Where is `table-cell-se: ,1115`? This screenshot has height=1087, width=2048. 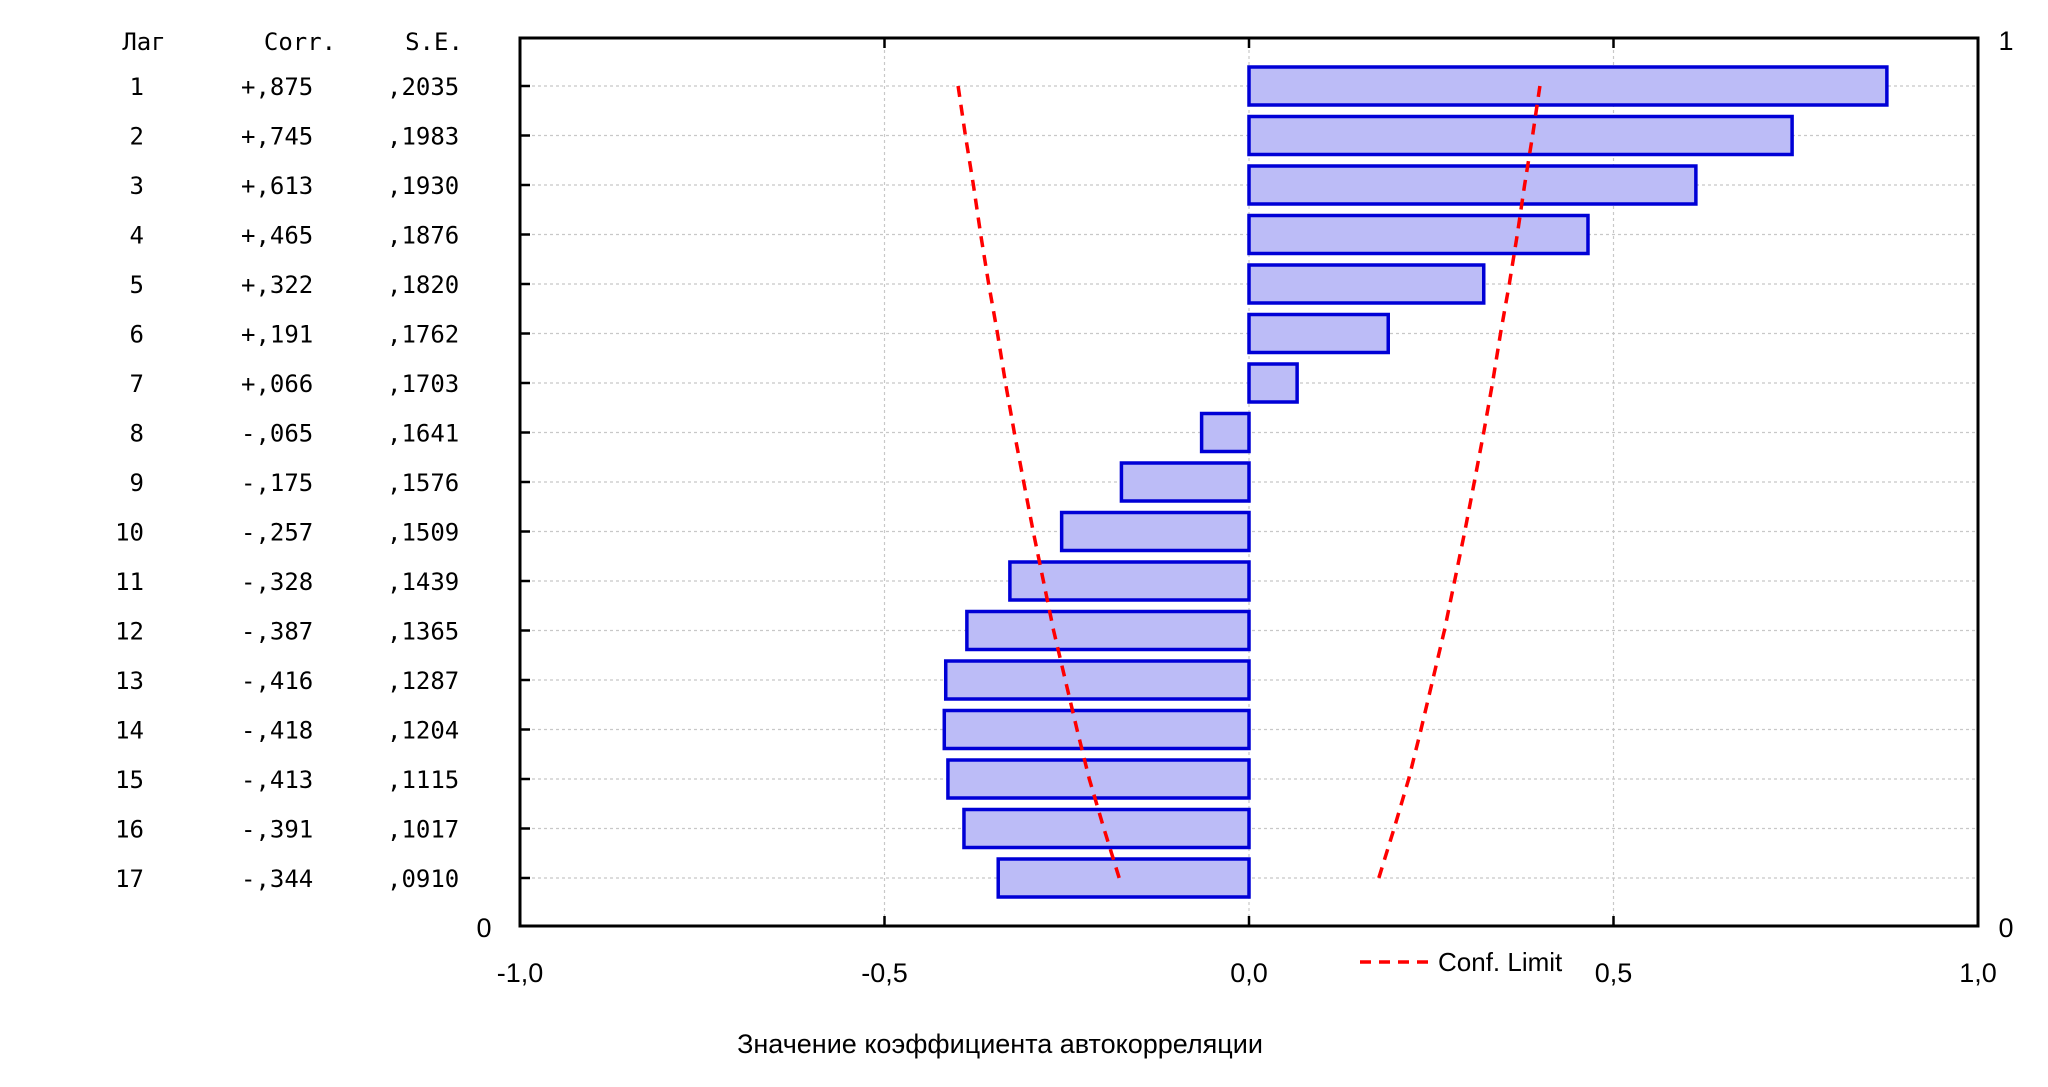 table-cell-se: ,1115 is located at coordinates (423, 780).